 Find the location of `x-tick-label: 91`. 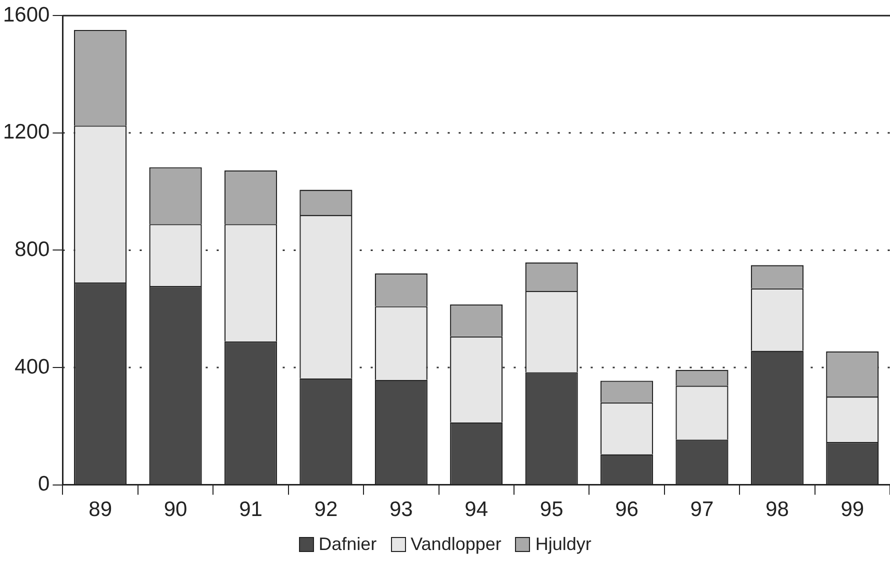

x-tick-label: 91 is located at coordinates (250, 510).